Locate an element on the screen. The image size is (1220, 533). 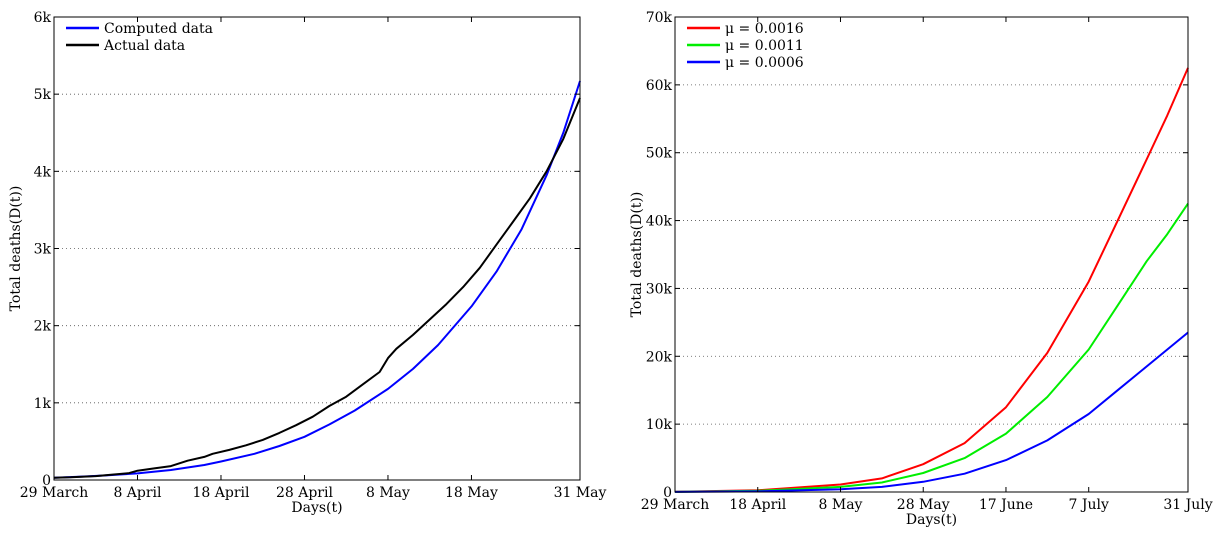
y-tick-label: 60k is located at coordinates (659, 86).